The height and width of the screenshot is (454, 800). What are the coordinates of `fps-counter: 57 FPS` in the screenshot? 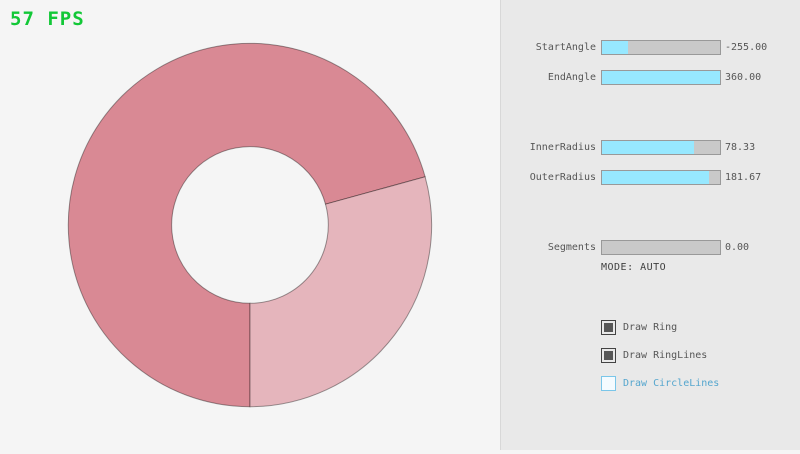 It's located at (47, 19).